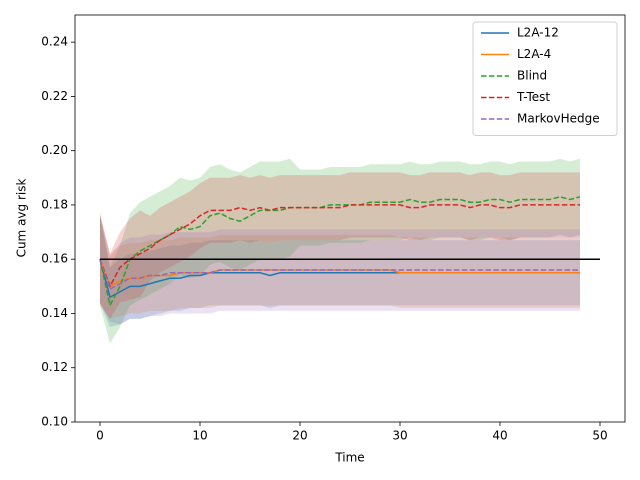 The height and width of the screenshot is (480, 640). I want to click on y-tick-label: 0.14, so click(54, 313).